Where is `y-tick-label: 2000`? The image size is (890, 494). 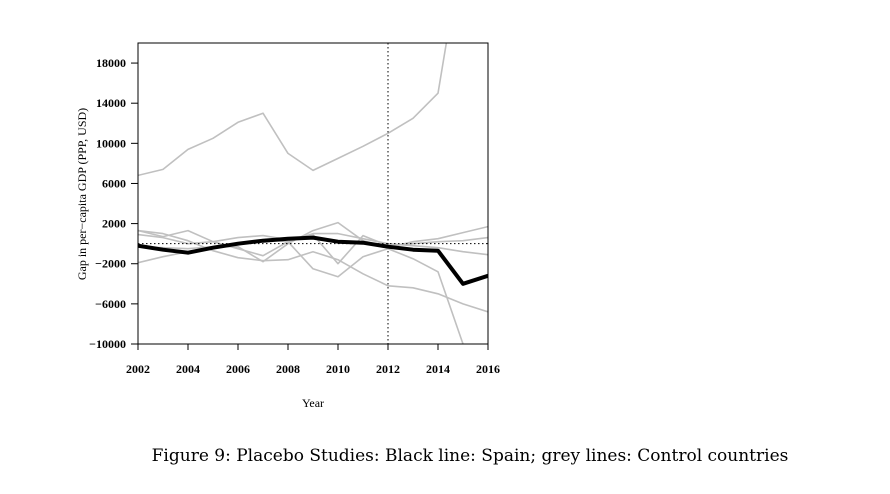
y-tick-label: 2000 is located at coordinates (114, 224).